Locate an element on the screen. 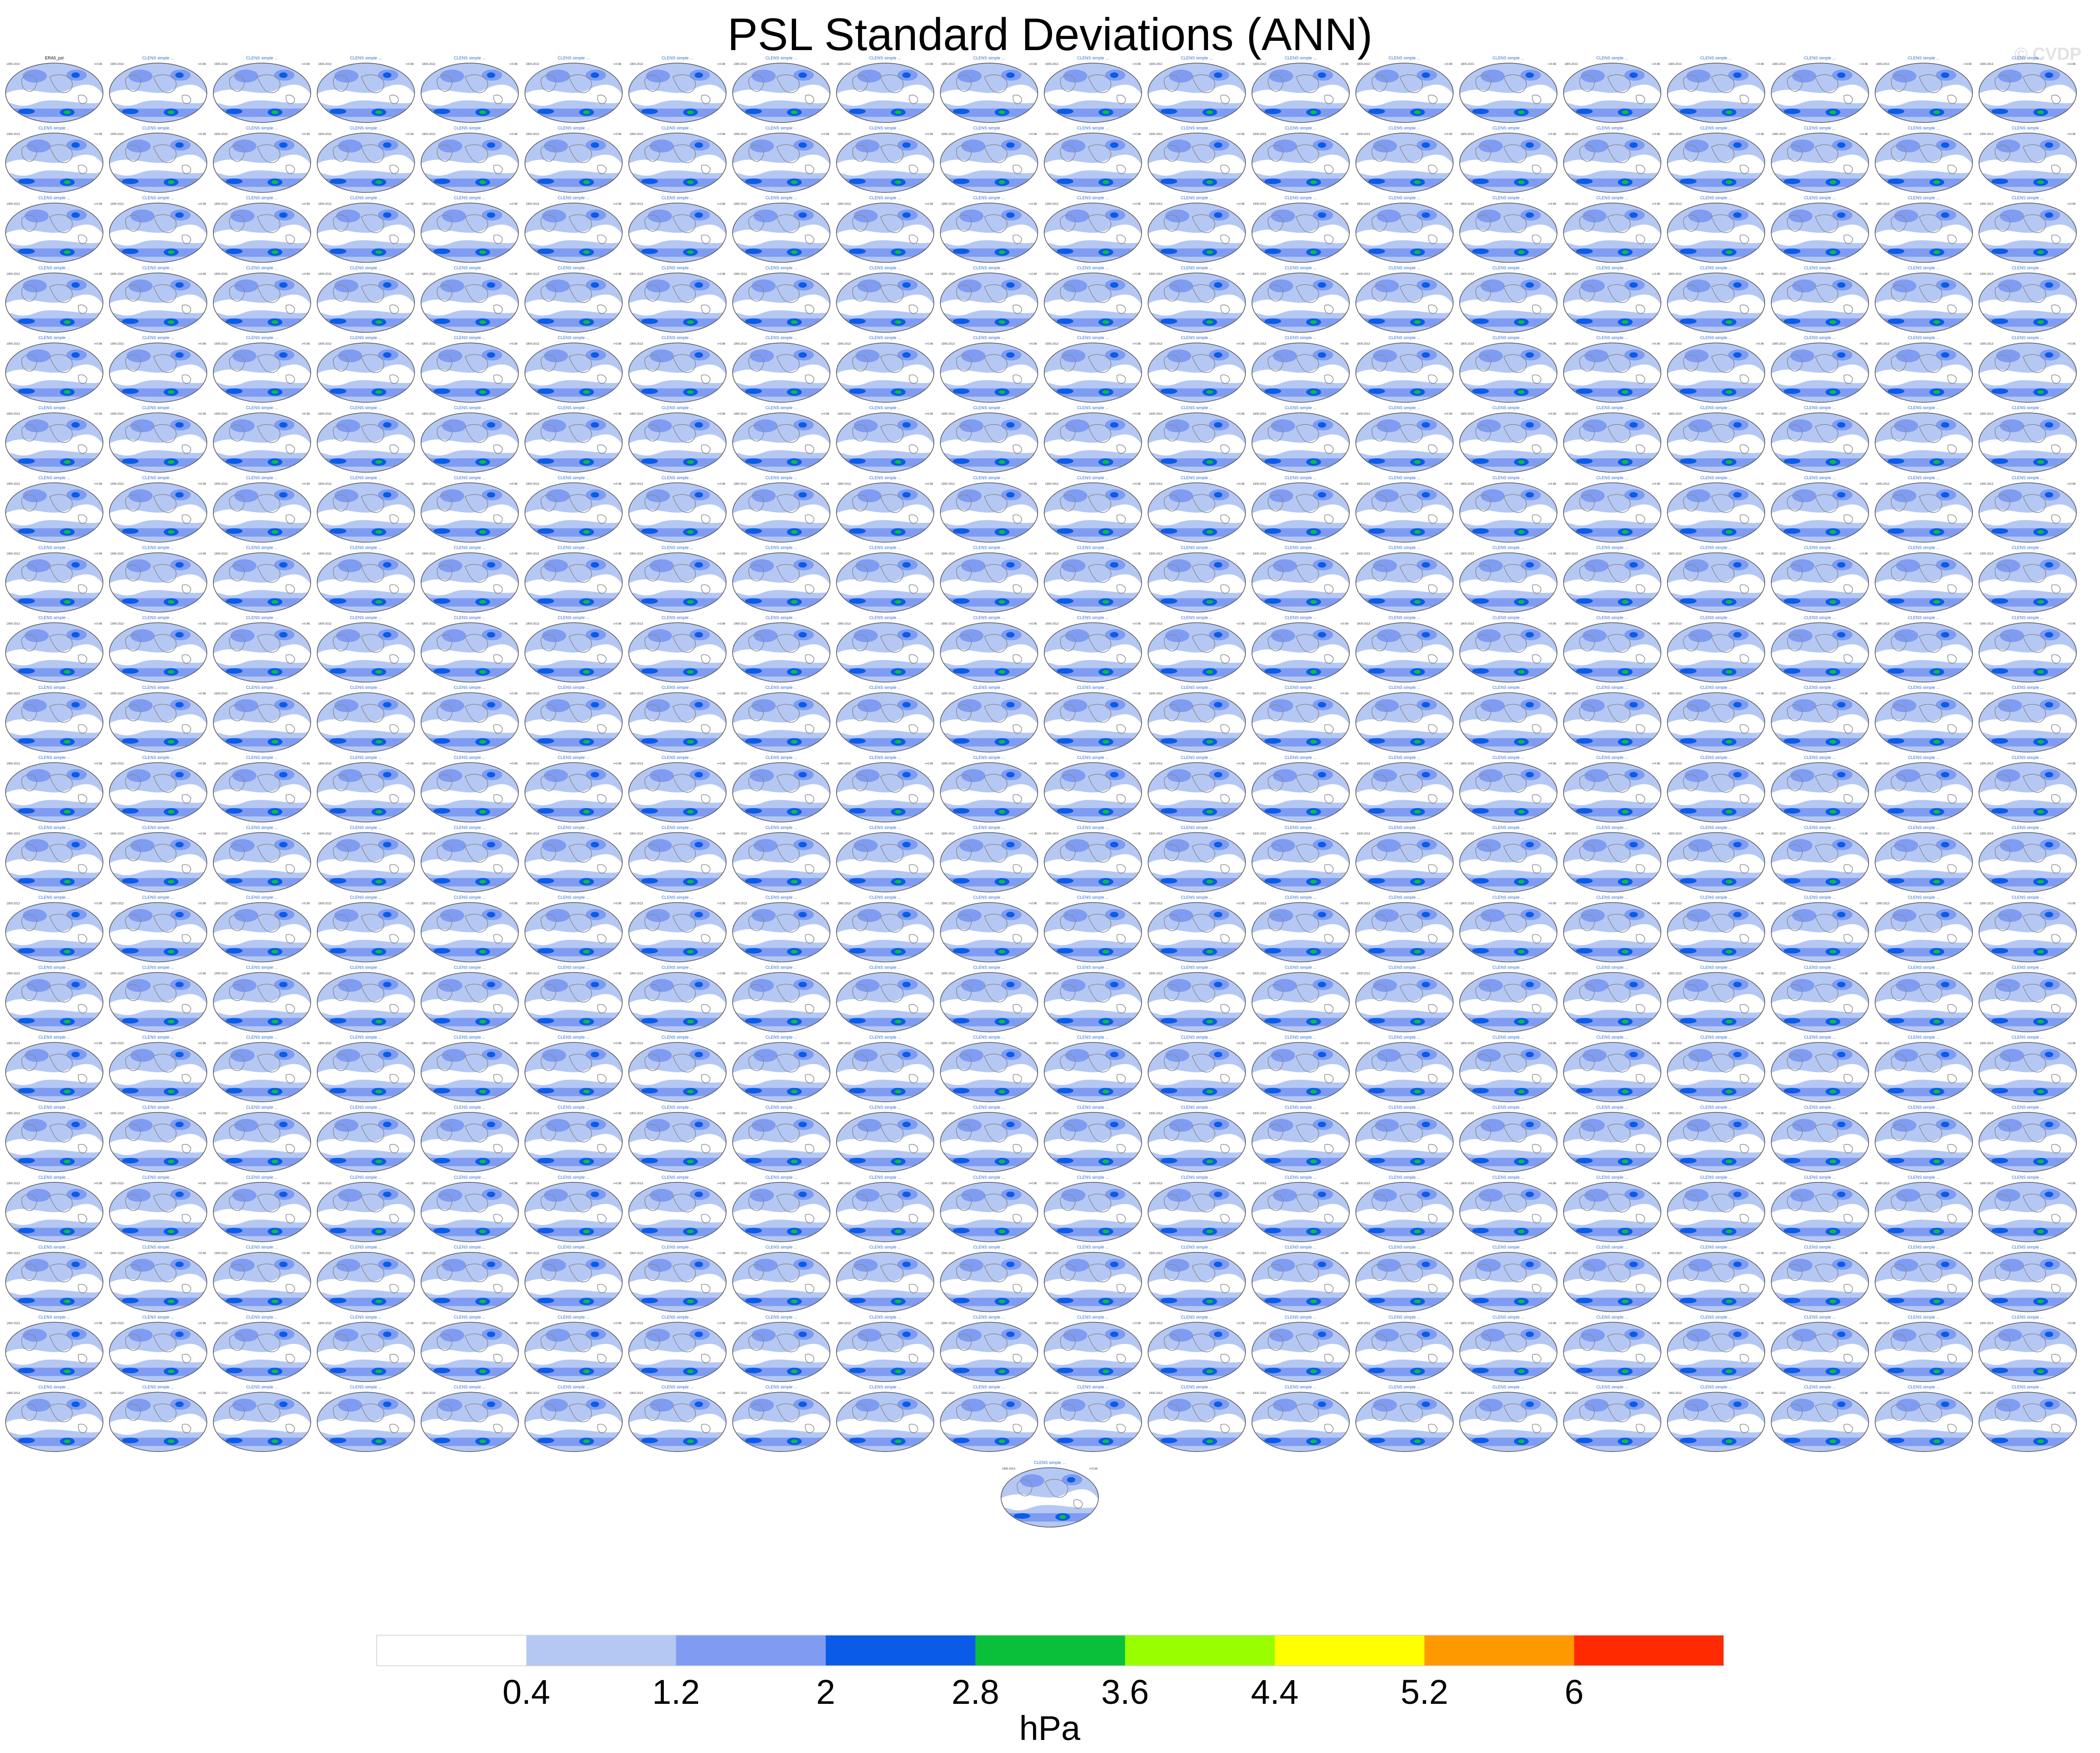 The height and width of the screenshot is (1753, 2100). colorbar-tick-label: 0.4 is located at coordinates (526, 1692).